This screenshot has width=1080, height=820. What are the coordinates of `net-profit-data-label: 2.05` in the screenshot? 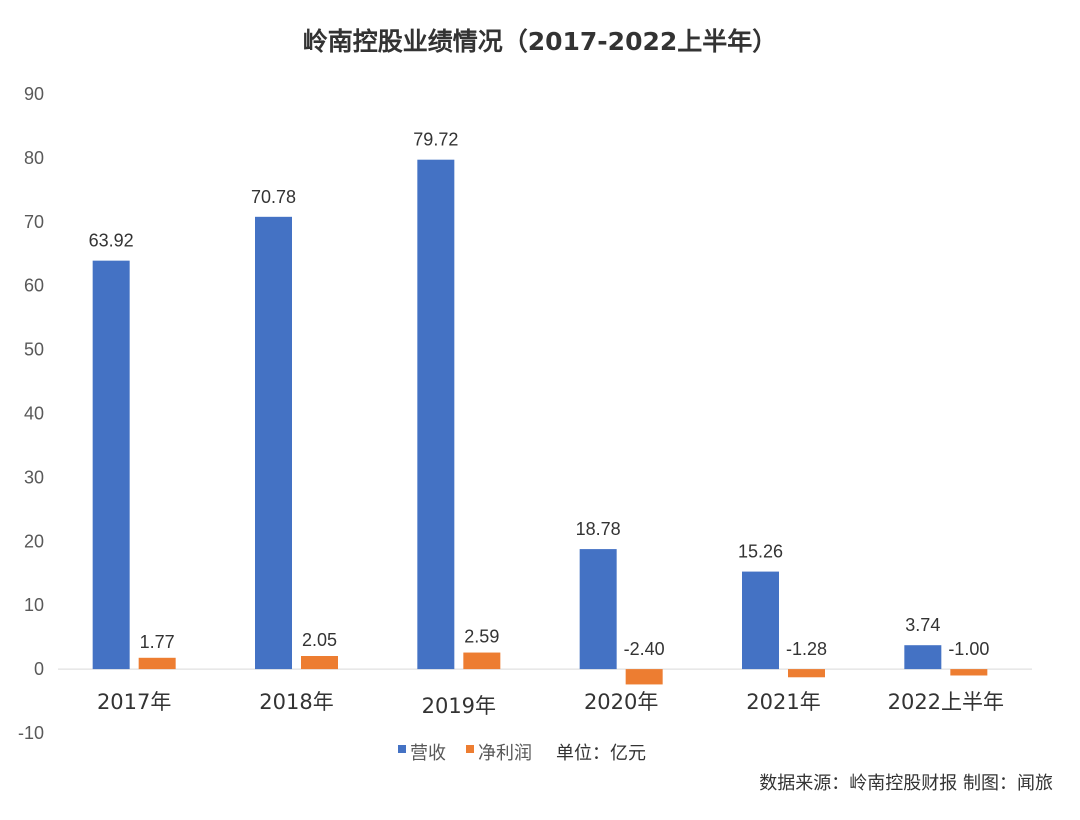 It's located at (319, 640).